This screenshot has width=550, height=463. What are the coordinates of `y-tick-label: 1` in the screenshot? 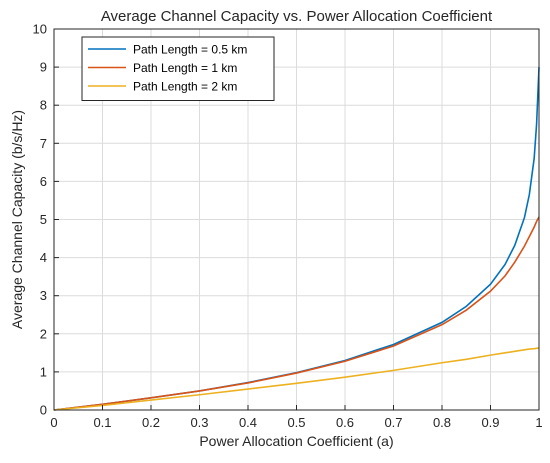 It's located at (43, 371).